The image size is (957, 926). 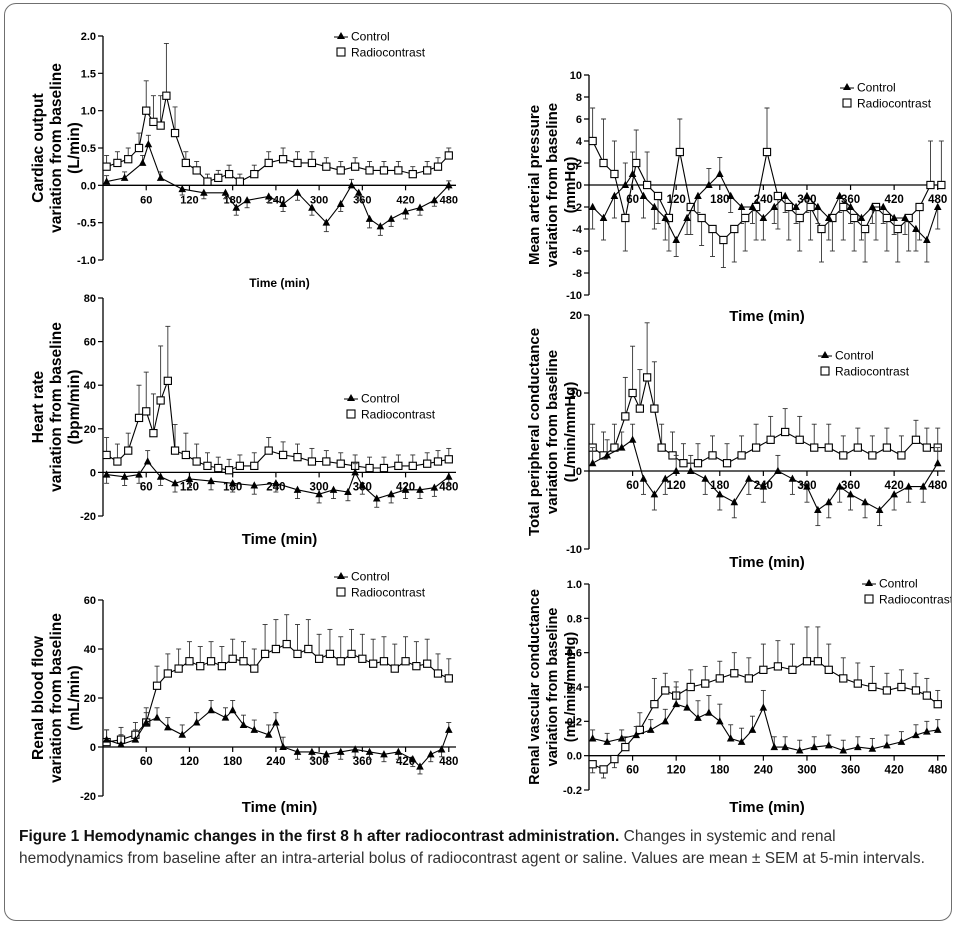 I want to click on x-tick-label: 240, so click(x=763, y=771).